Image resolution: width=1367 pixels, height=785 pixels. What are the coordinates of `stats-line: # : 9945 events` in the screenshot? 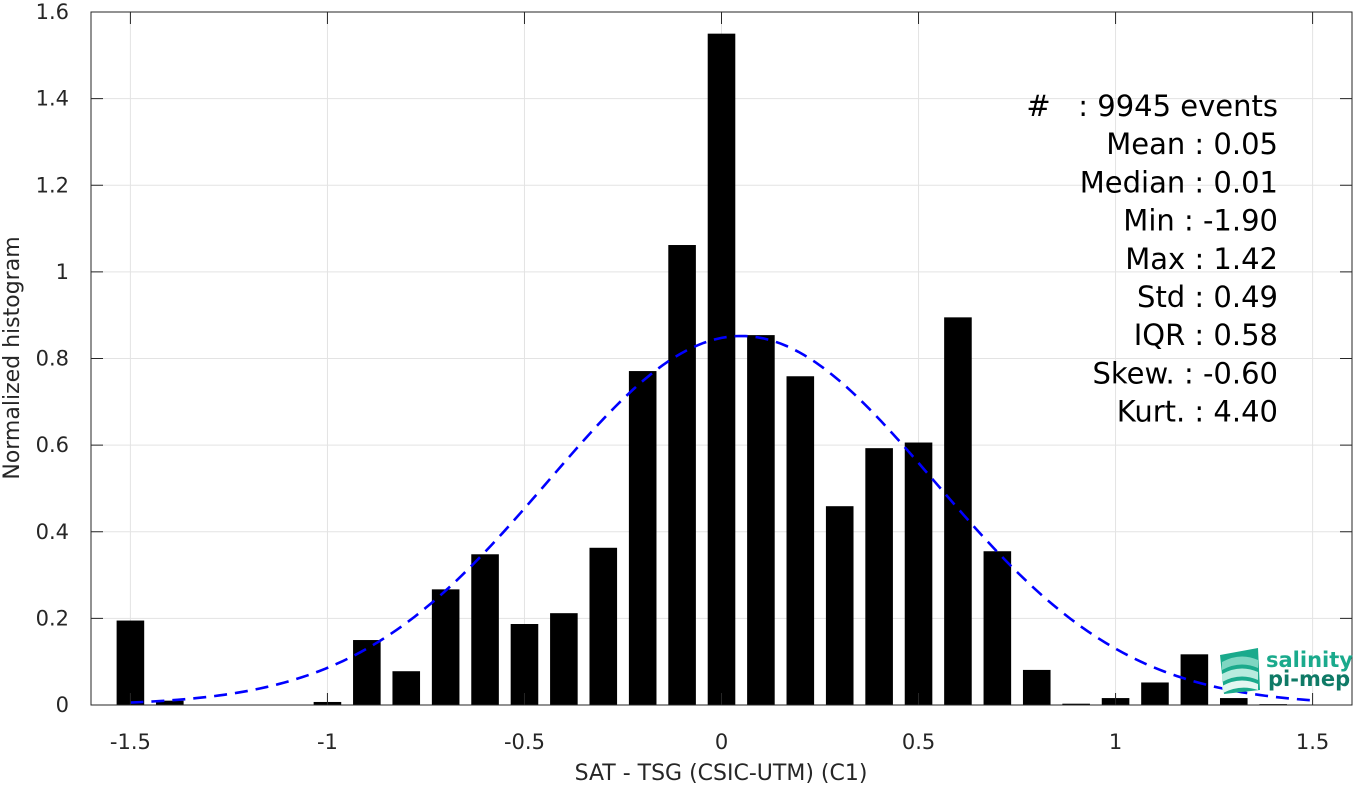 It's located at (1152, 106).